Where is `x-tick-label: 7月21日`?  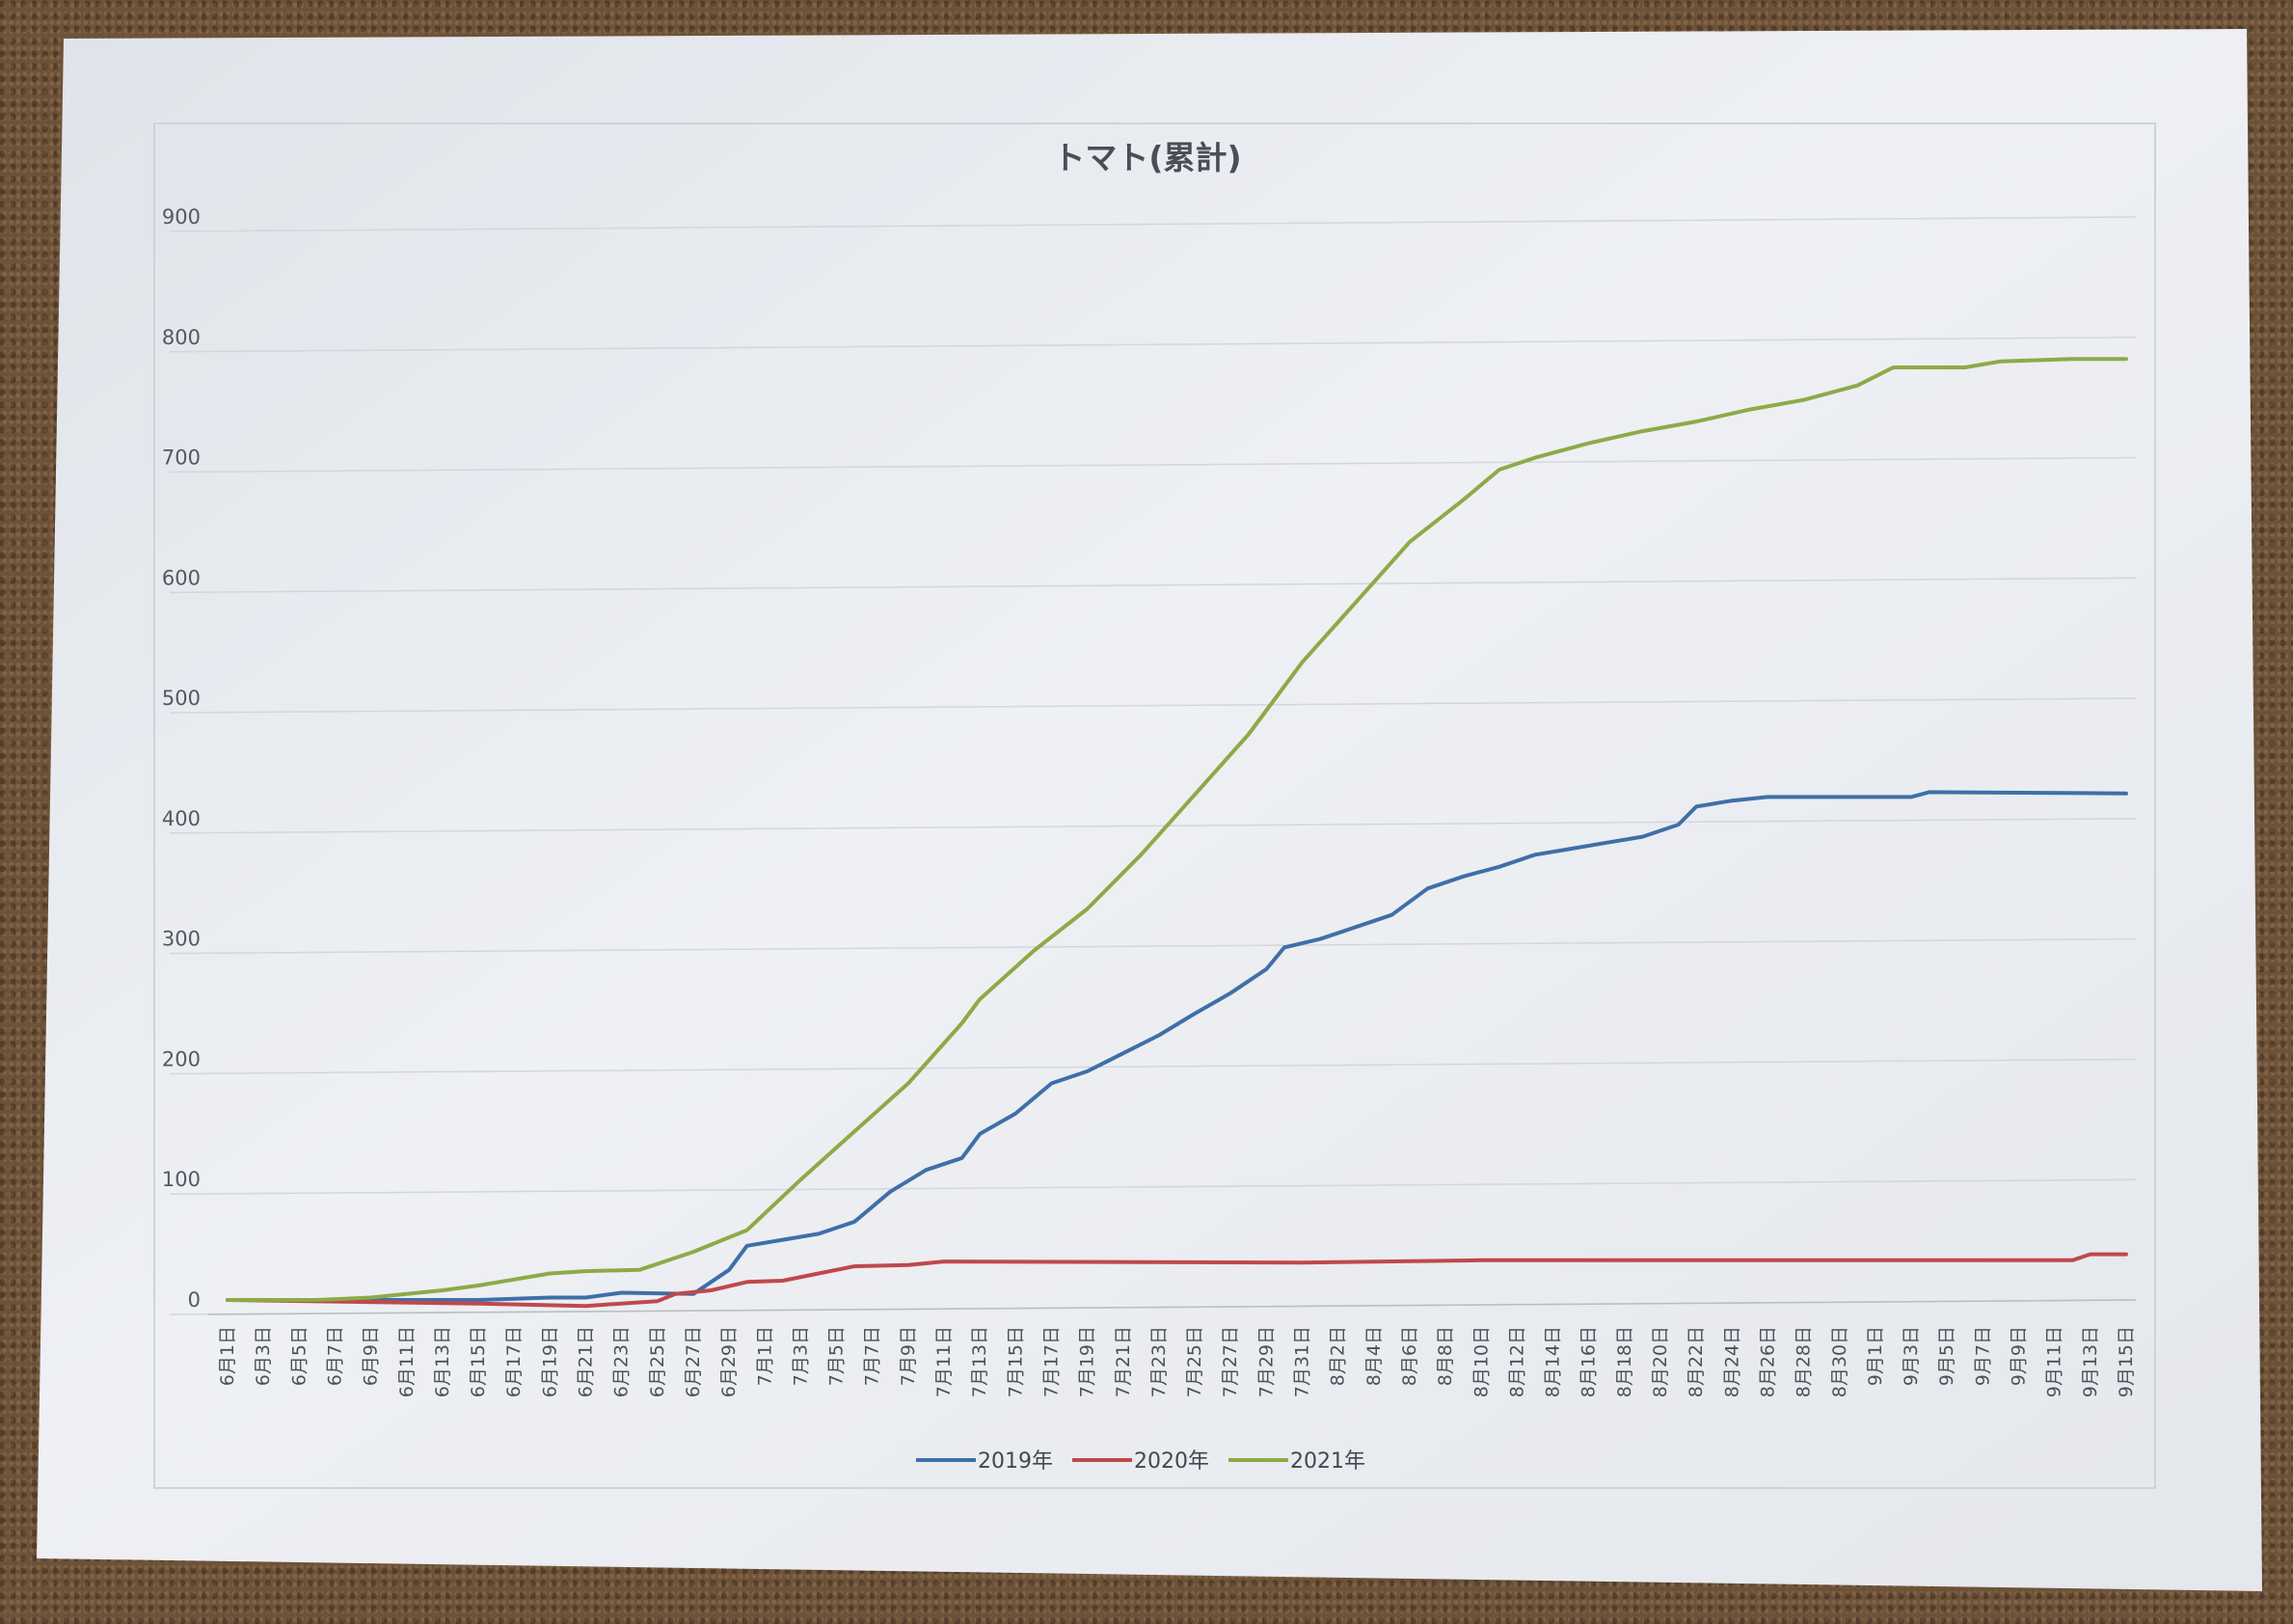 x-tick-label: 7月21日 is located at coordinates (1123, 1361).